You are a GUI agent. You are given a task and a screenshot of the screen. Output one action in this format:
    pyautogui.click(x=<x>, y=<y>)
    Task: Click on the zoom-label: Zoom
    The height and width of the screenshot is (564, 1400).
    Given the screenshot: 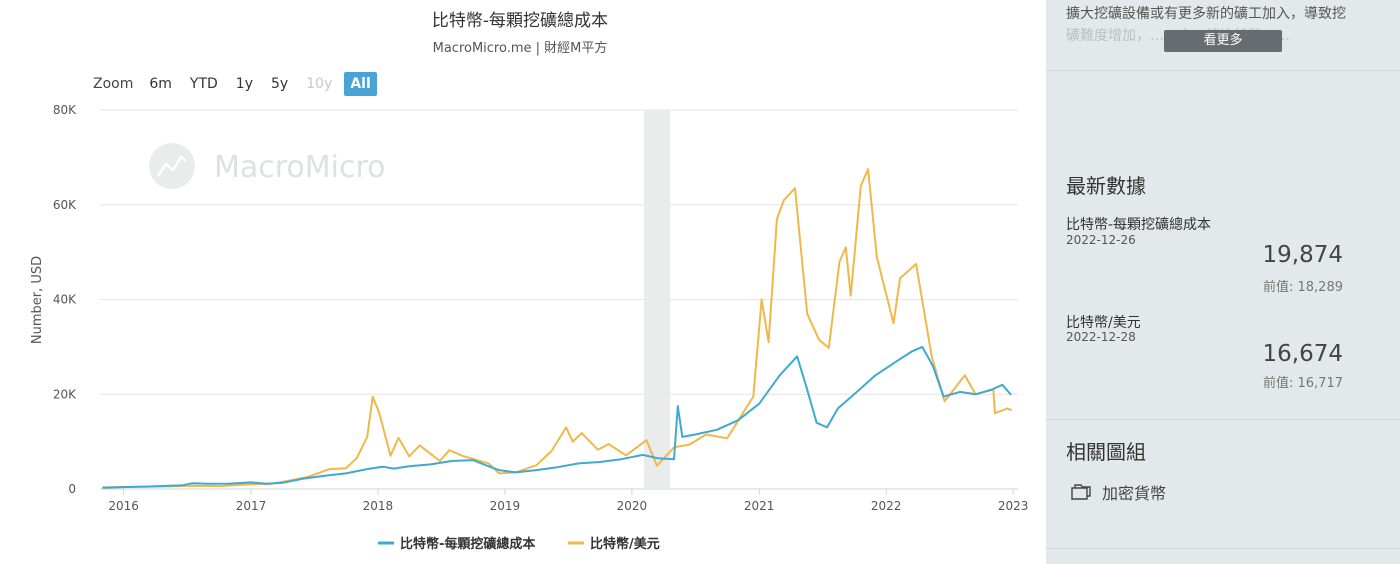 What is the action you would take?
    pyautogui.click(x=113, y=84)
    